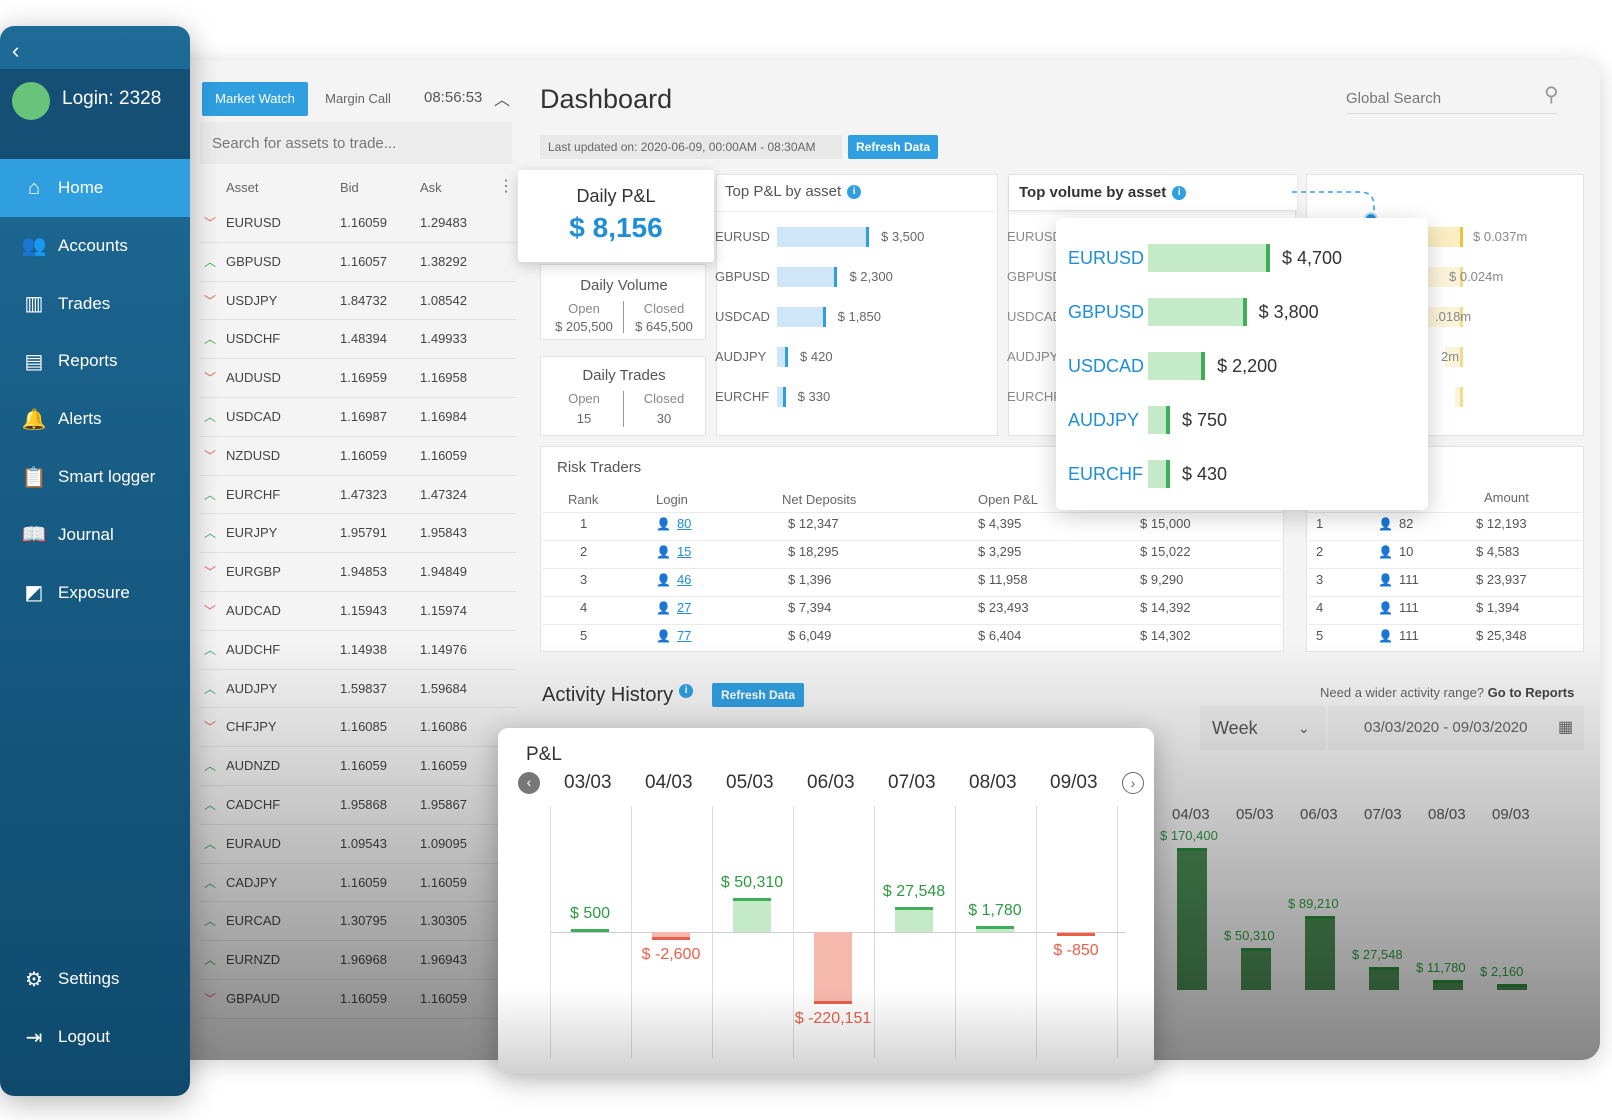 The height and width of the screenshot is (1120, 1612). What do you see at coordinates (95, 535) in the screenshot?
I see `sidebar-item-journal: 📖 Journal` at bounding box center [95, 535].